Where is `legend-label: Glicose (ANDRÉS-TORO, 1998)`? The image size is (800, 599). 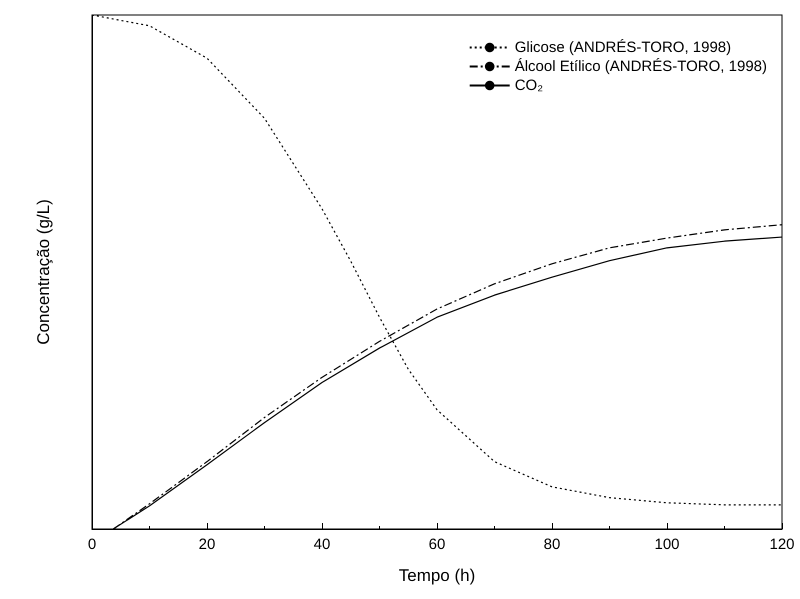
legend-label: Glicose (ANDRÉS-TORO, 1998) is located at coordinates (623, 47).